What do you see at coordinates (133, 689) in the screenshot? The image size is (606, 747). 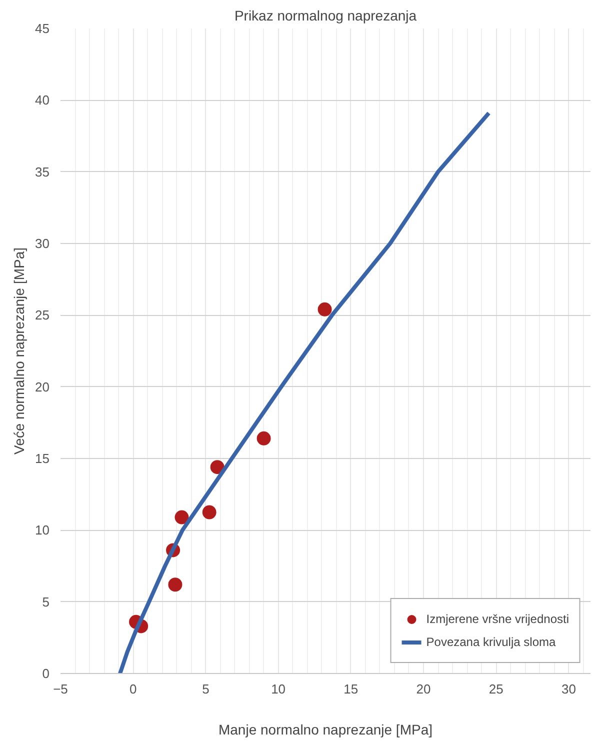 I see `x-tick-label: 0` at bounding box center [133, 689].